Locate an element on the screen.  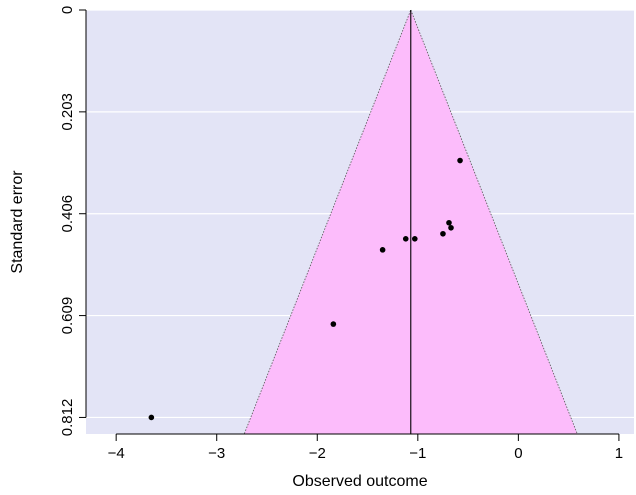
y-tick-label: 0.609 is located at coordinates (67, 316).